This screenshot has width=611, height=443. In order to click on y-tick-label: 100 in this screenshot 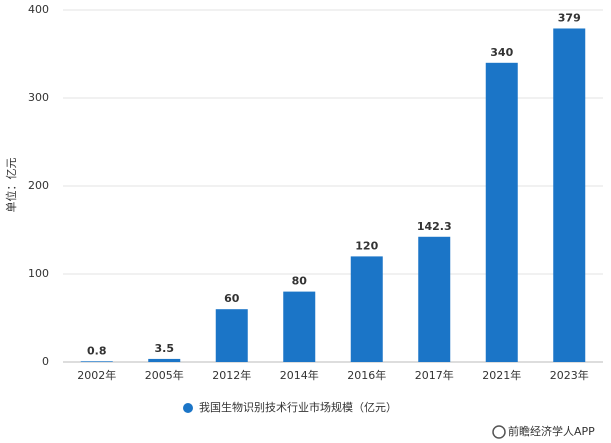, I will do `click(38, 273)`.